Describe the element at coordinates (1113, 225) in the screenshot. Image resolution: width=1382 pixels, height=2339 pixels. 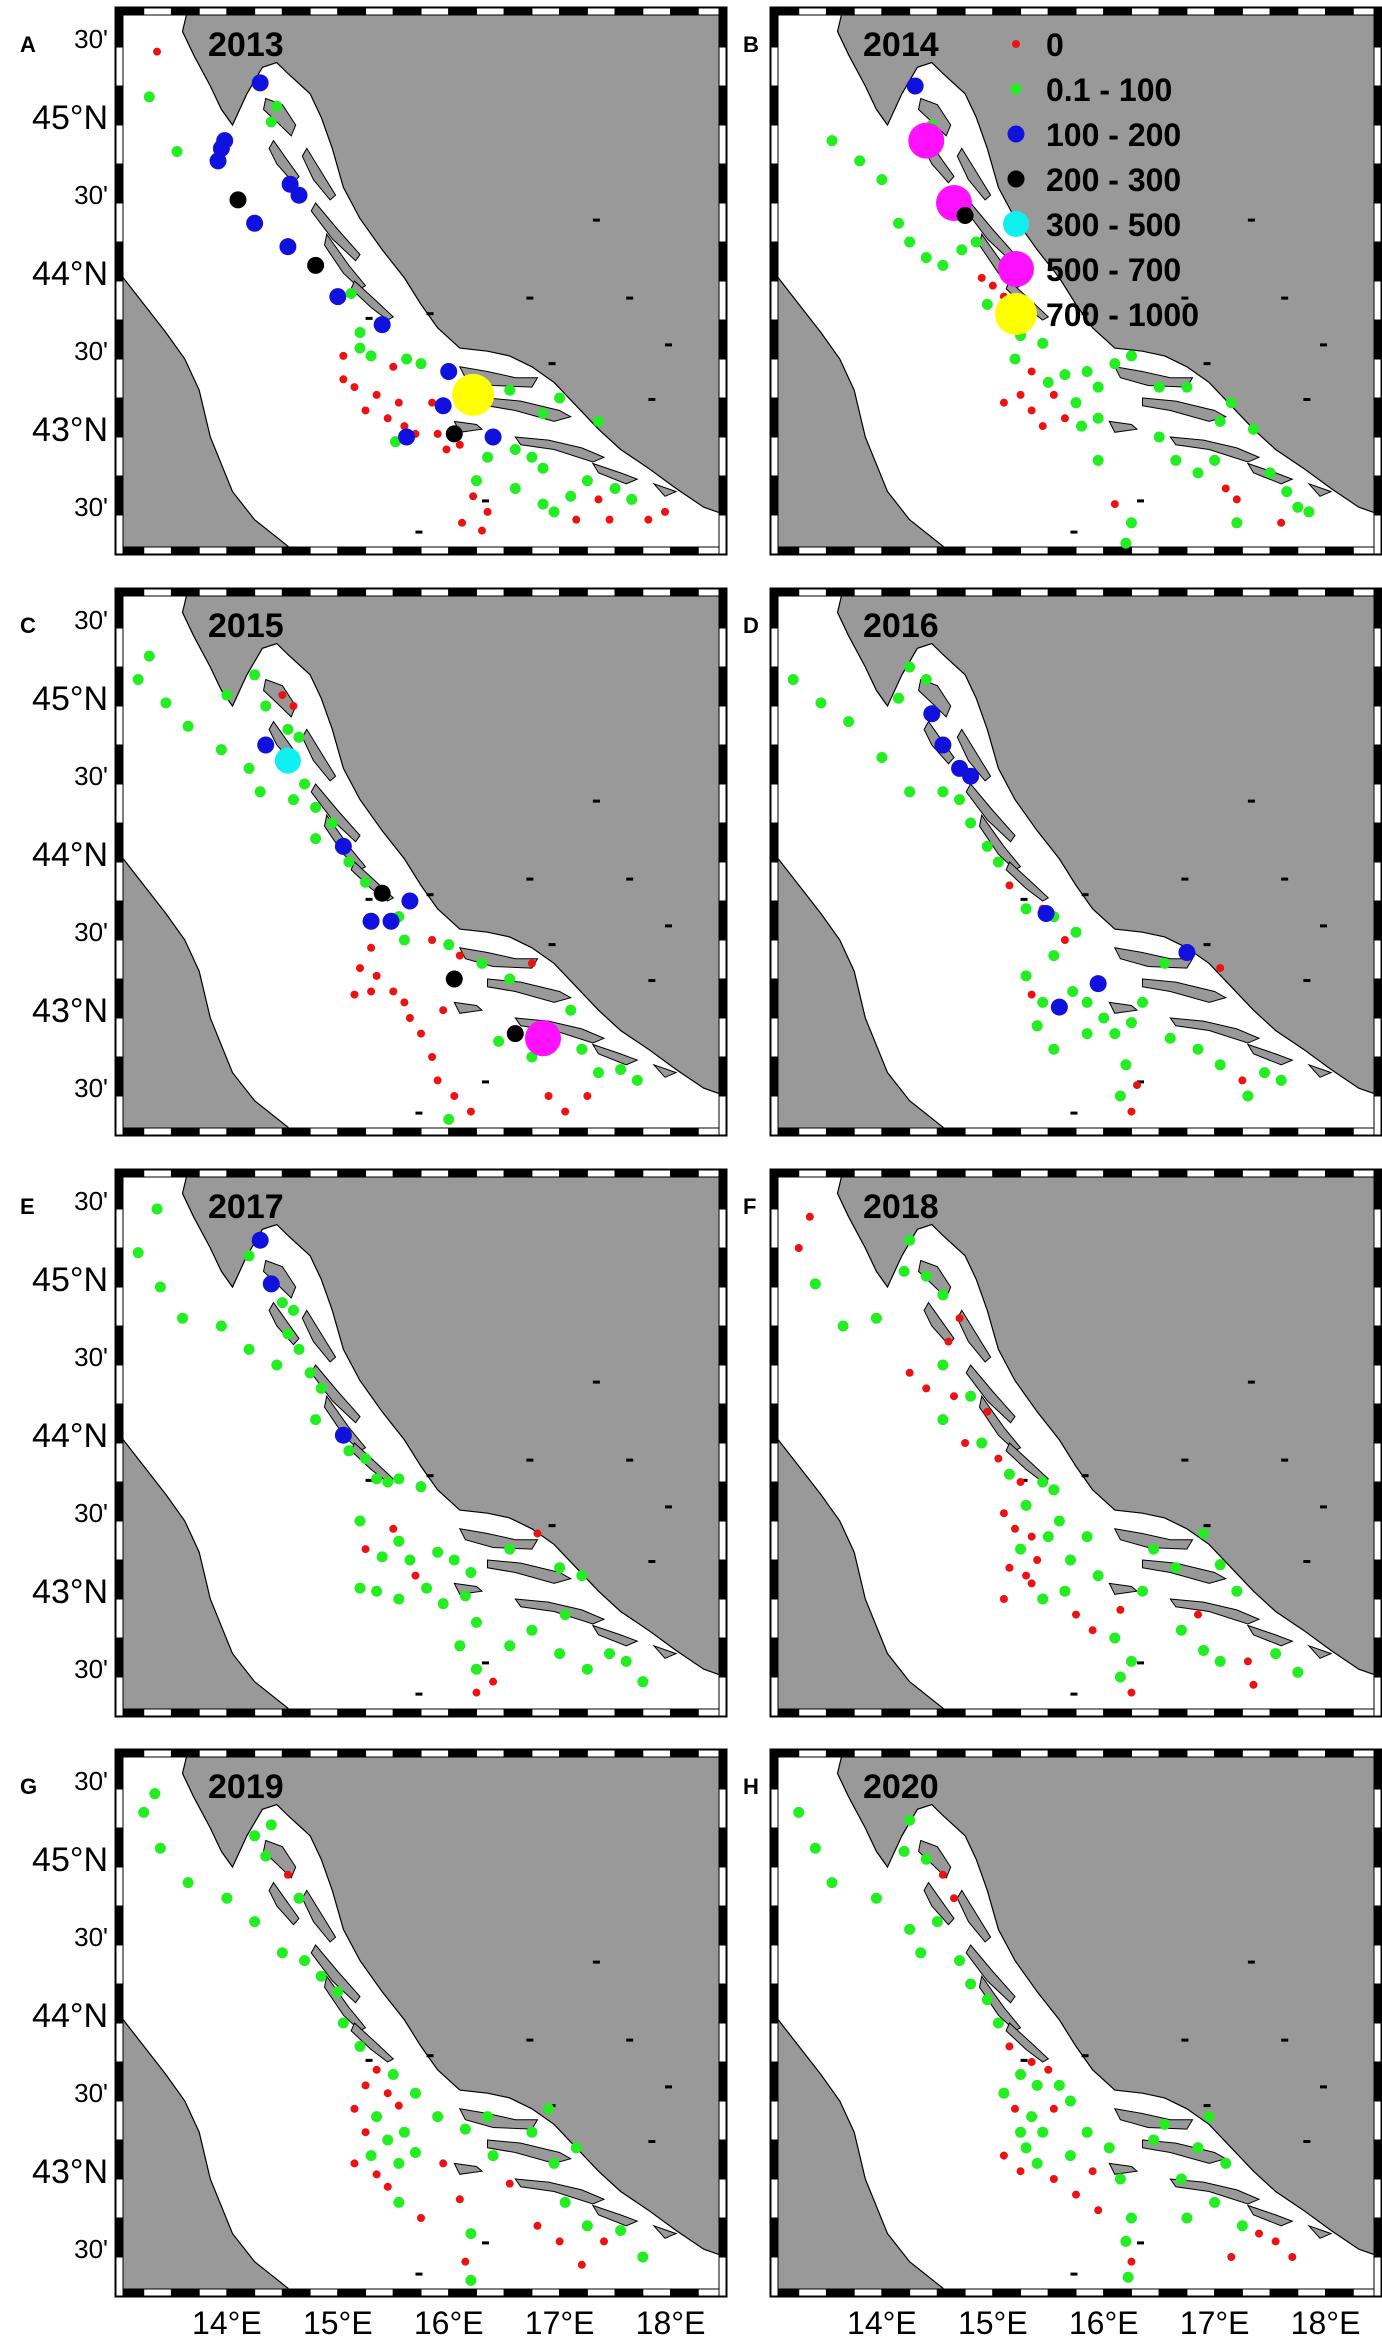
I see `legend-label: 300 - 500` at that location.